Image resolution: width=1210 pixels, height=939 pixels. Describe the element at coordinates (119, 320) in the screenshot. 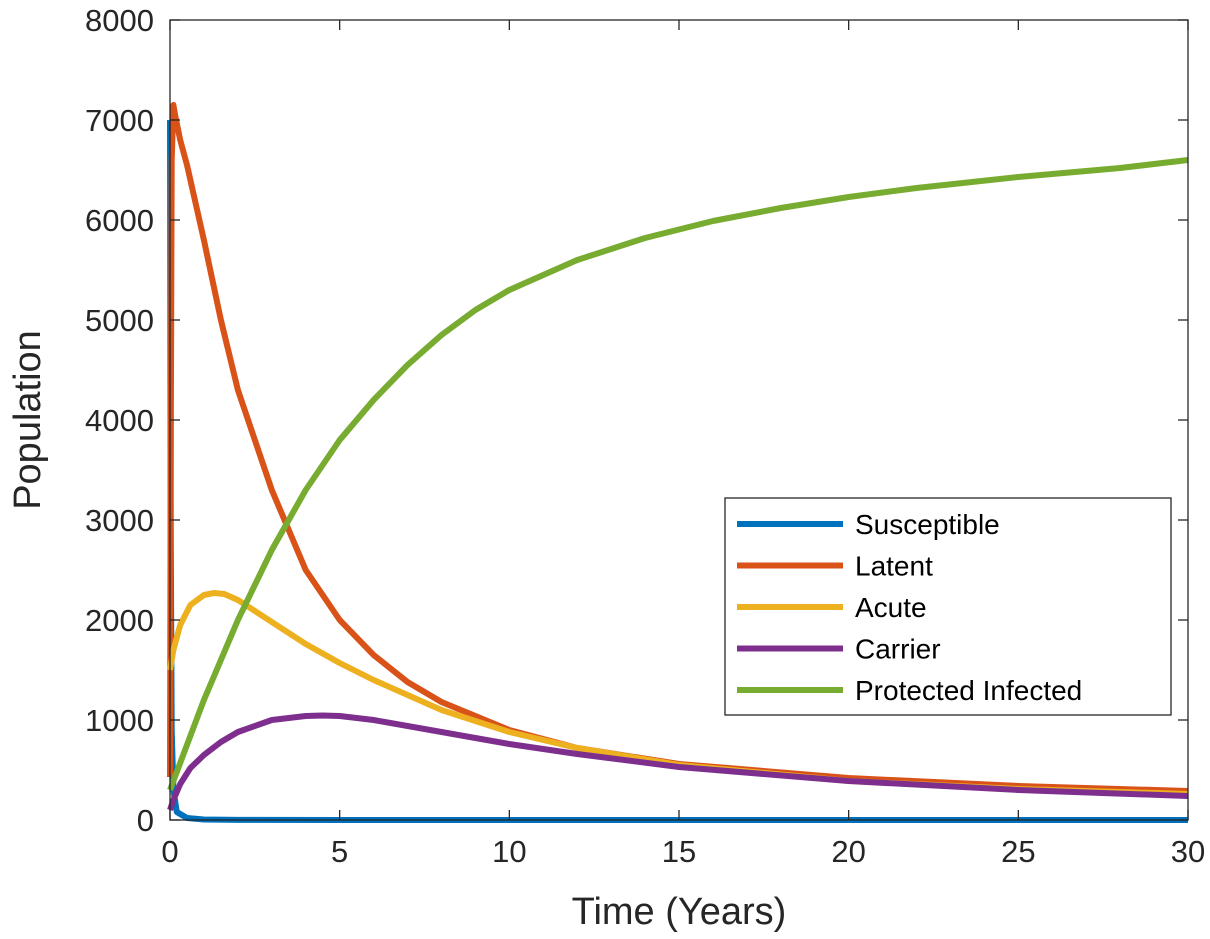

I see `y-tick-label: 5000` at that location.